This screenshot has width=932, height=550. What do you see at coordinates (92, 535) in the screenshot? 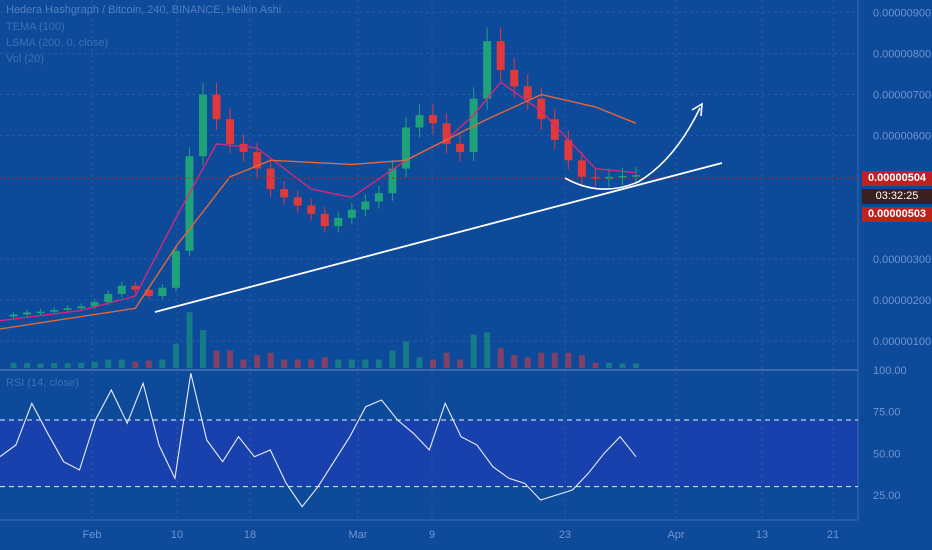
I see `time-axis-label: Feb` at bounding box center [92, 535].